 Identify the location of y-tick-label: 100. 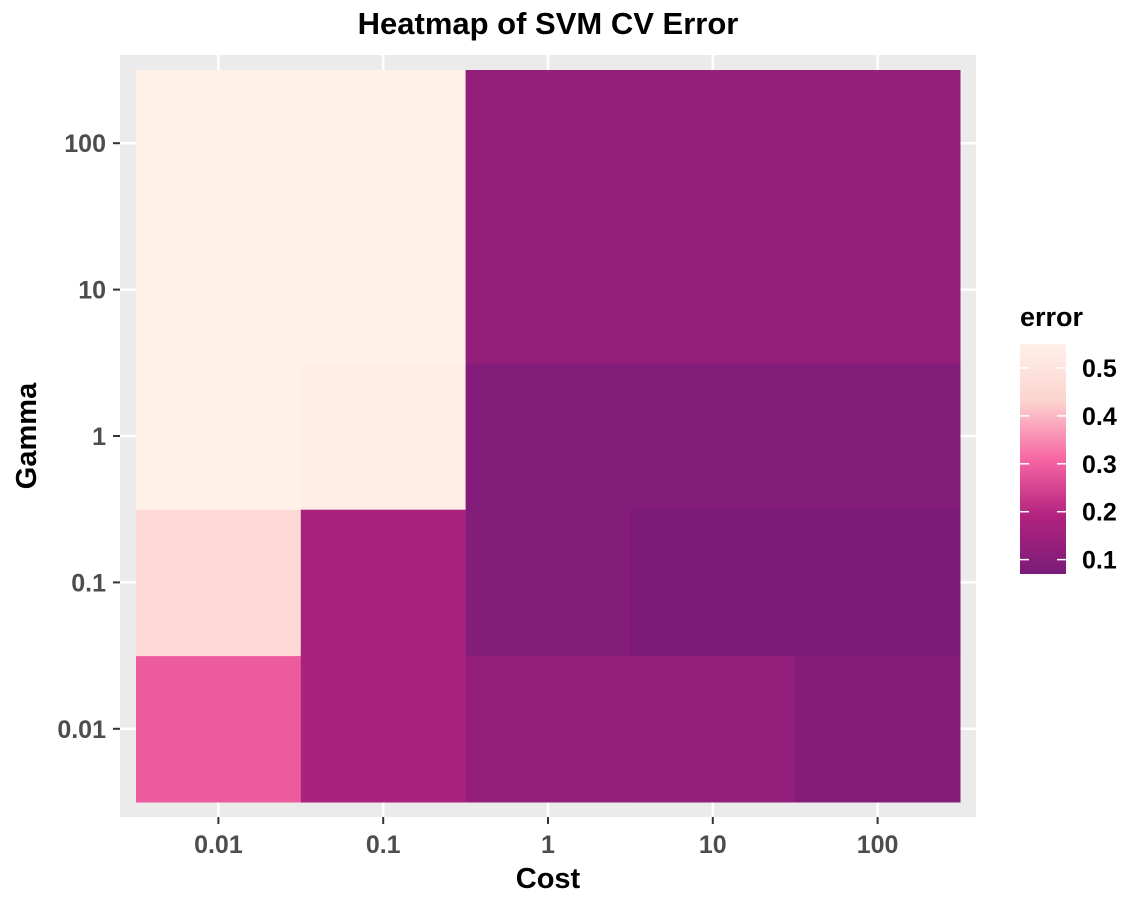
(85, 144).